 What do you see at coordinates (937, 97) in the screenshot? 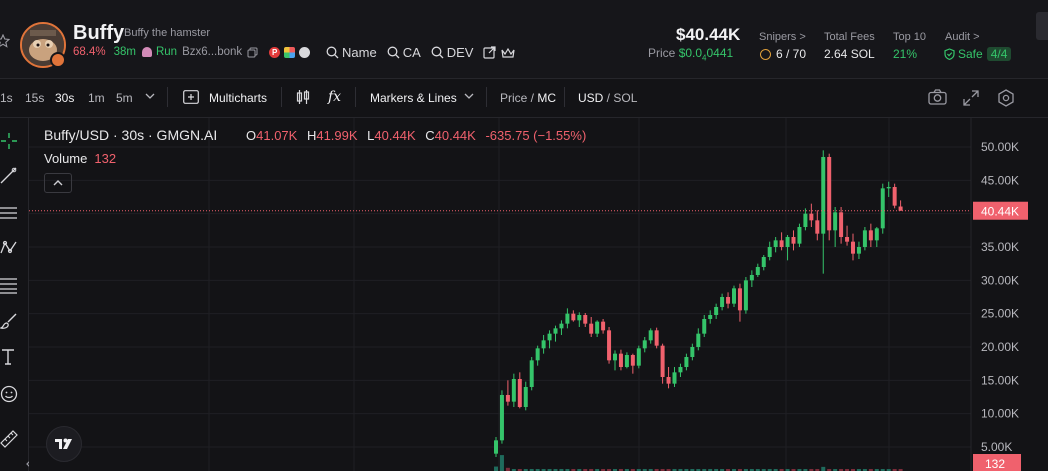
I see `camera-icon` at bounding box center [937, 97].